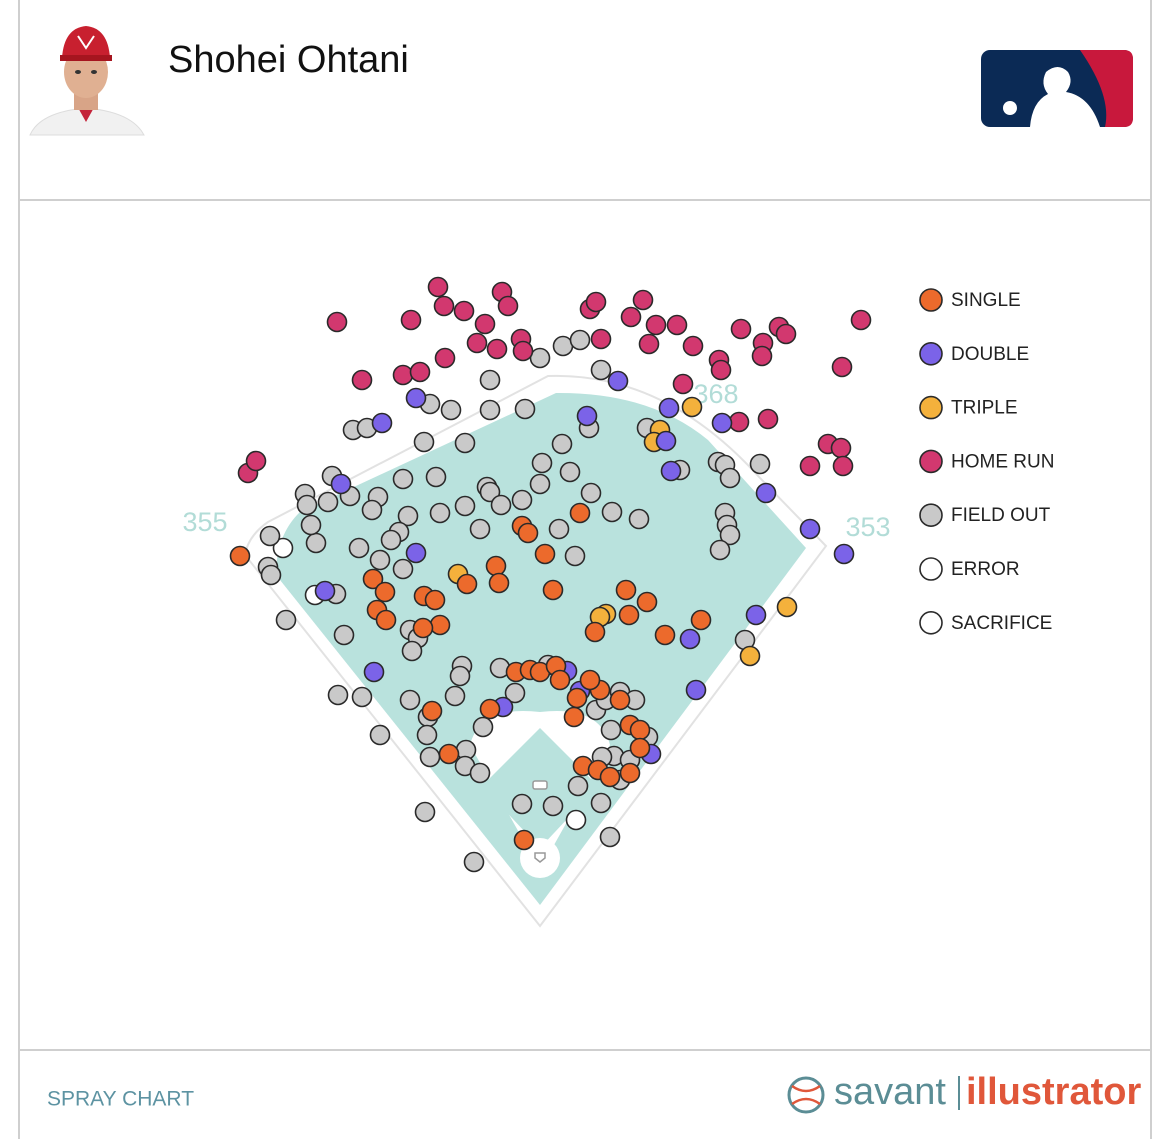  I want to click on chart-label: SPRAY CHART, so click(120, 1099).